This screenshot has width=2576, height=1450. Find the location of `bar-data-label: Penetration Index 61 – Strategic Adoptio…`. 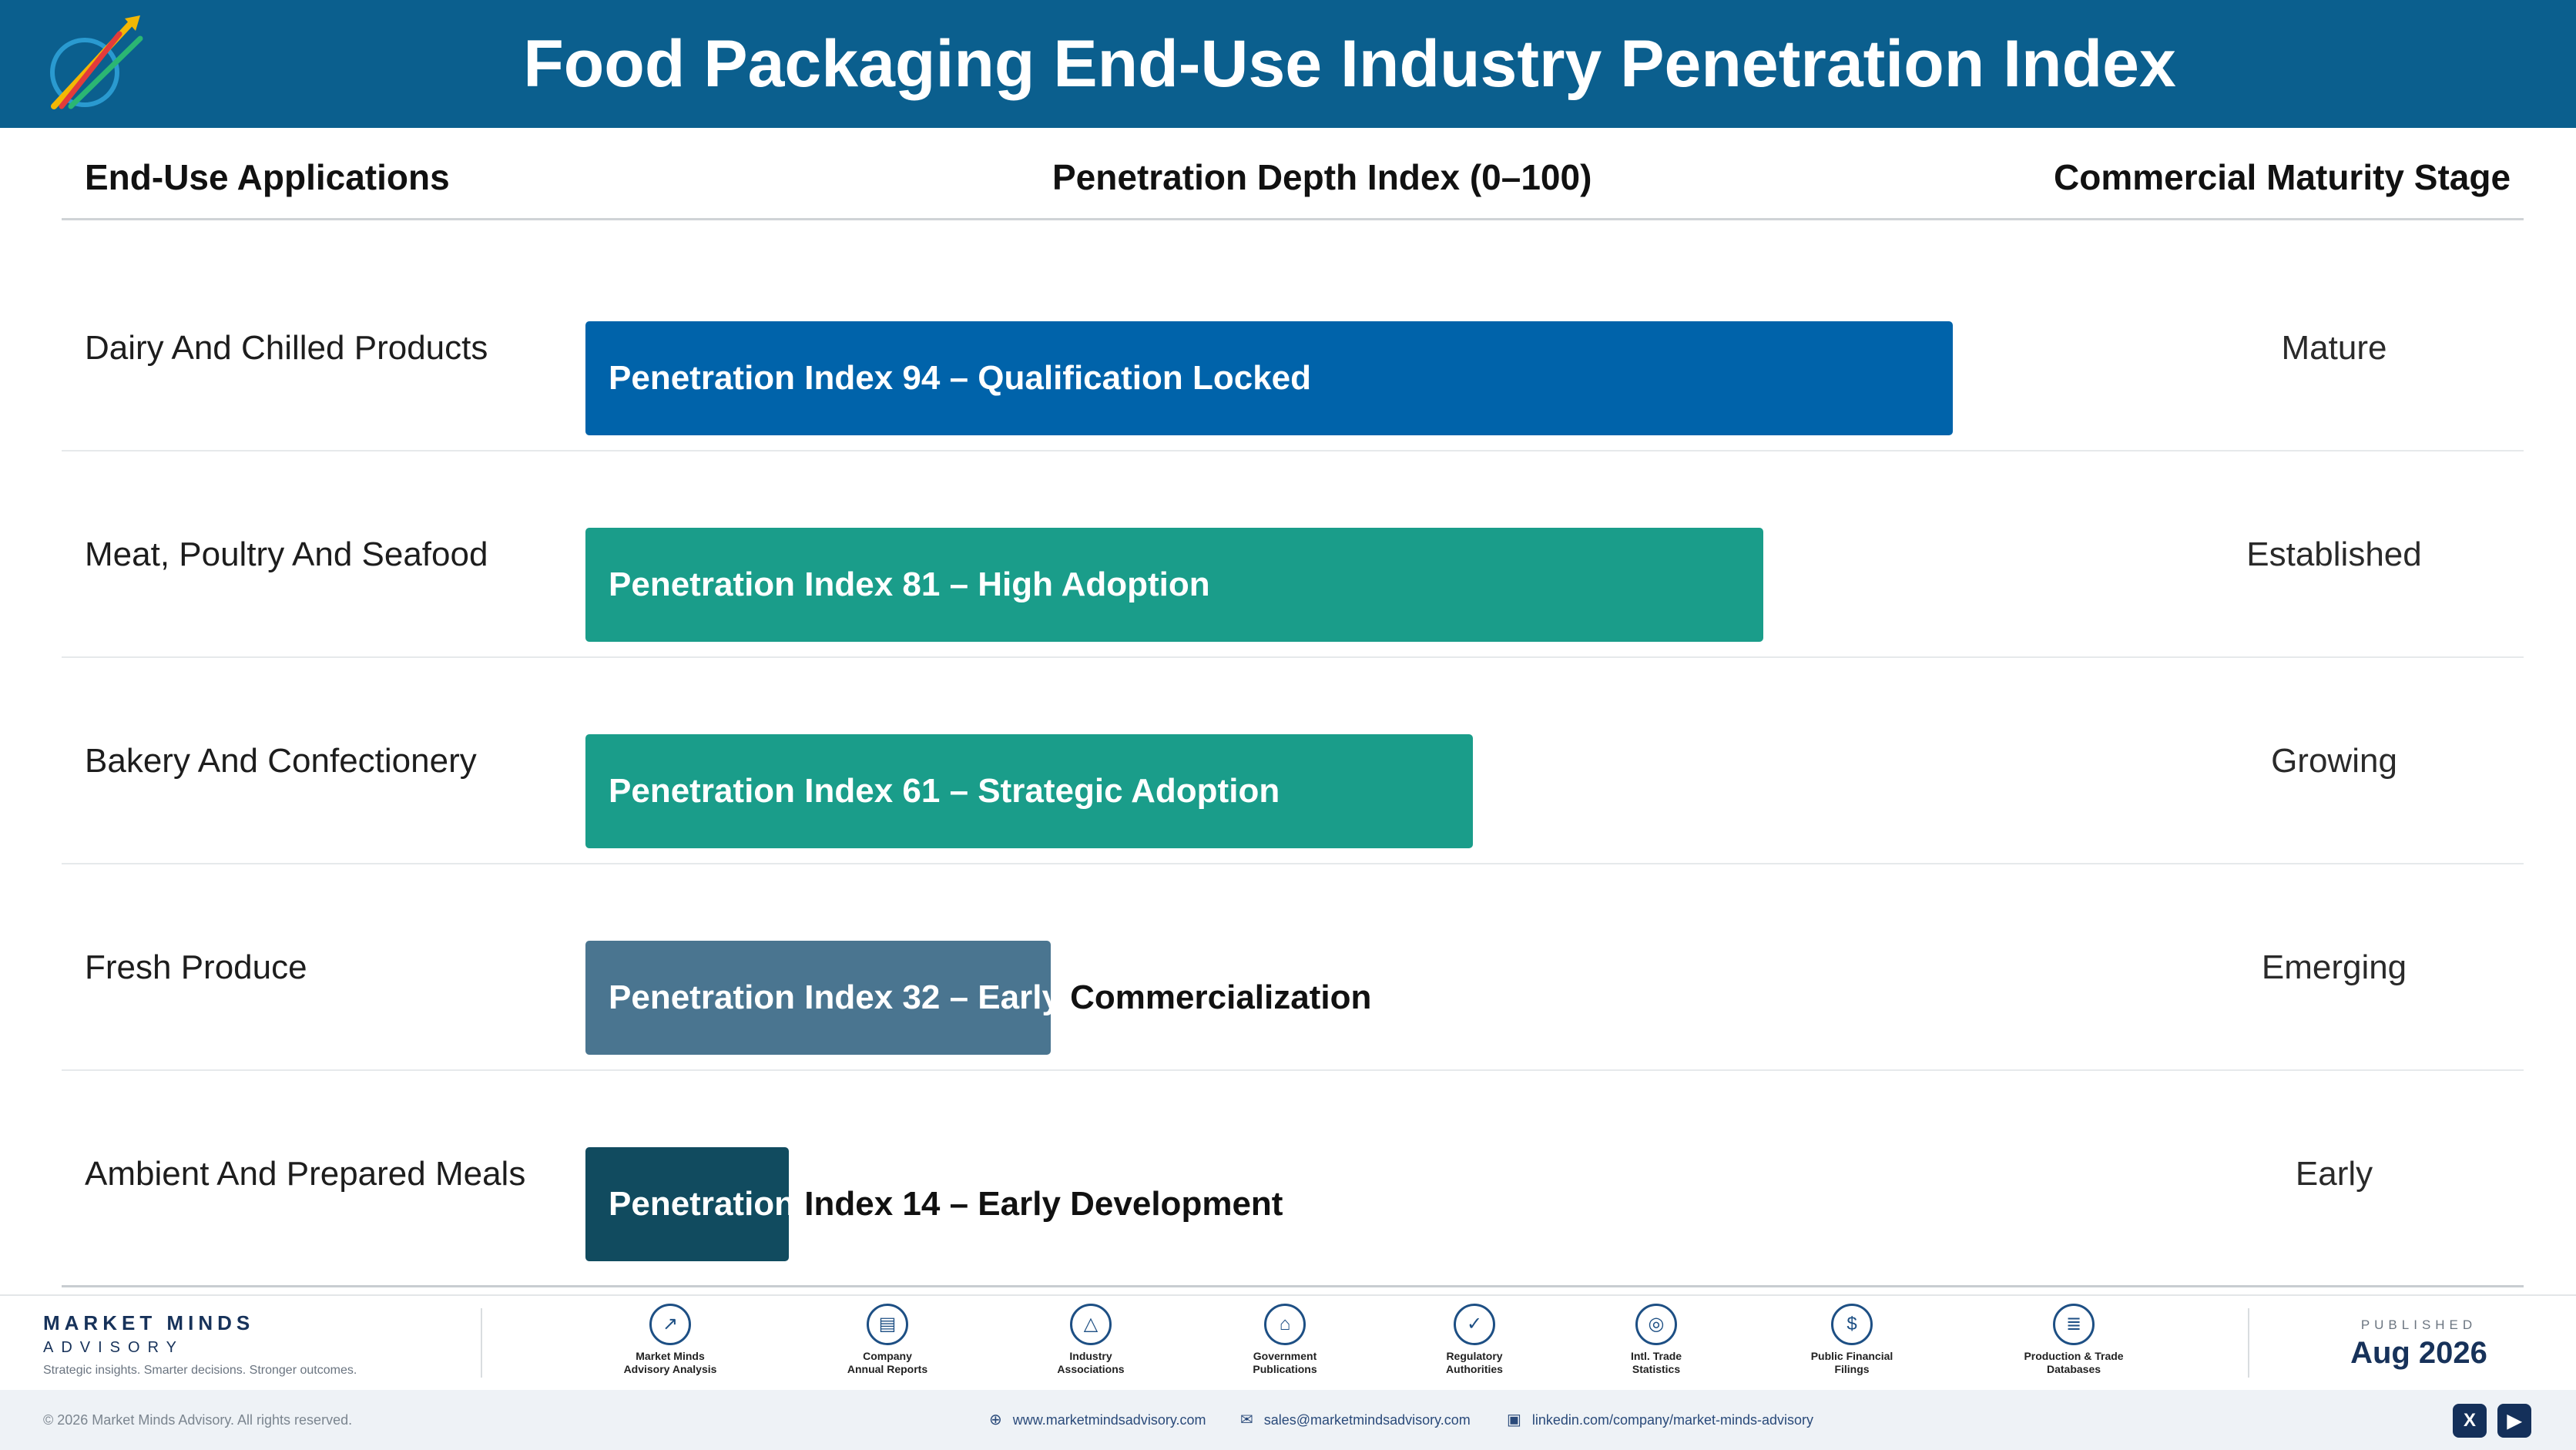

bar-data-label: Penetration Index 61 – Strategic Adoptio… is located at coordinates (944, 791).